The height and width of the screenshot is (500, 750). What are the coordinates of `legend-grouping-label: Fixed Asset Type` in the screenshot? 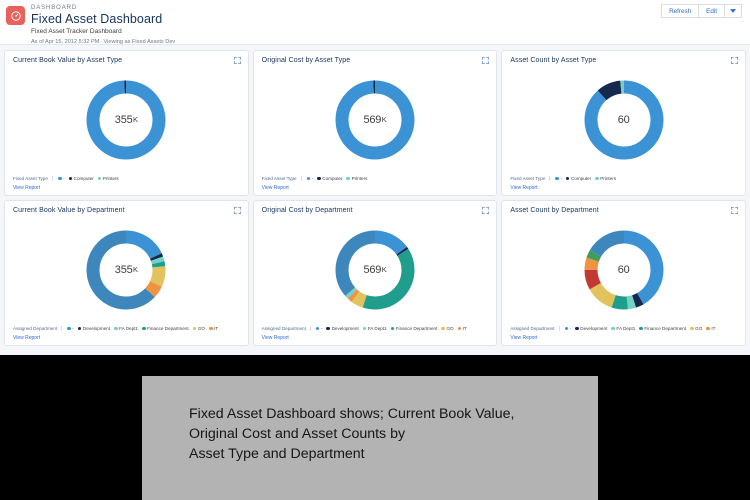 It's located at (530, 178).